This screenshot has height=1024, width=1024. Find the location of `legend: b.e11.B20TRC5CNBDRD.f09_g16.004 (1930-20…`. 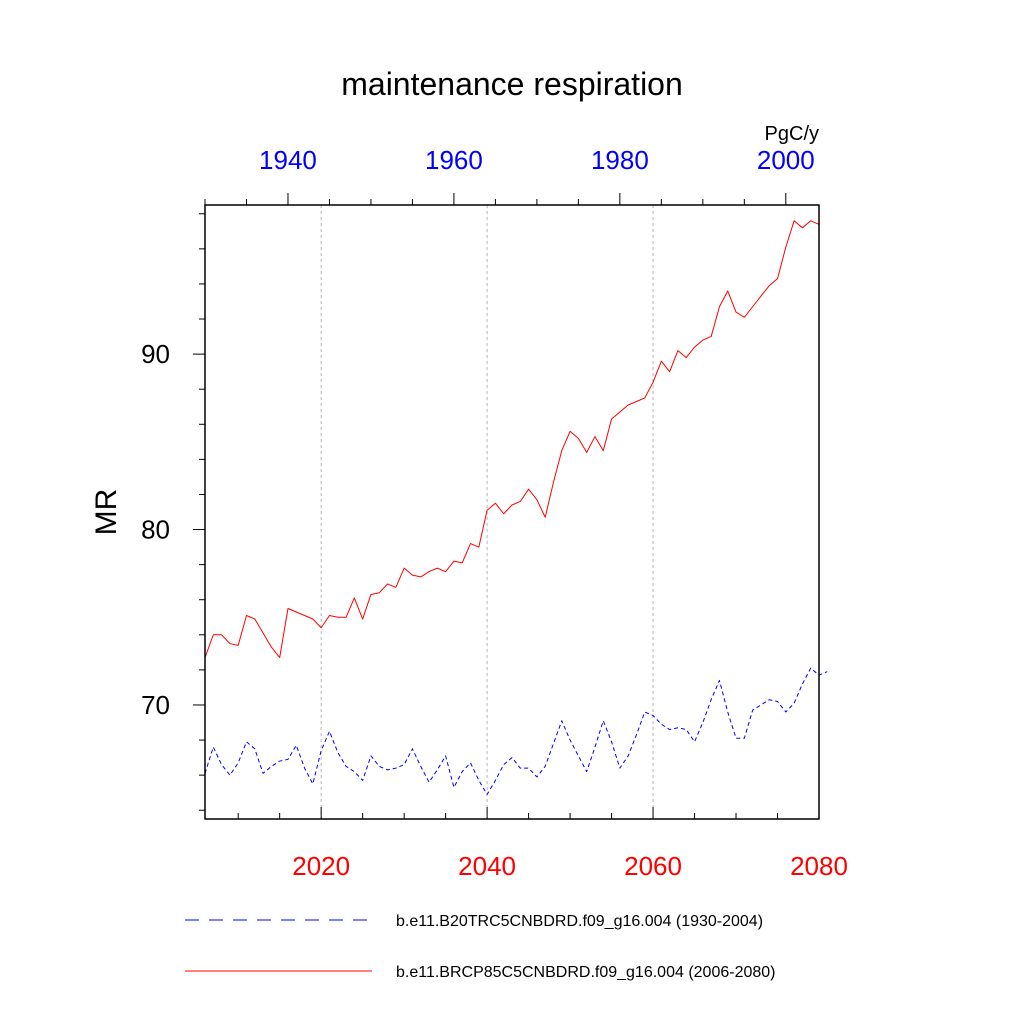

legend: b.e11.B20TRC5CNBDRD.f09_g16.004 (1930-20… is located at coordinates (480, 947).